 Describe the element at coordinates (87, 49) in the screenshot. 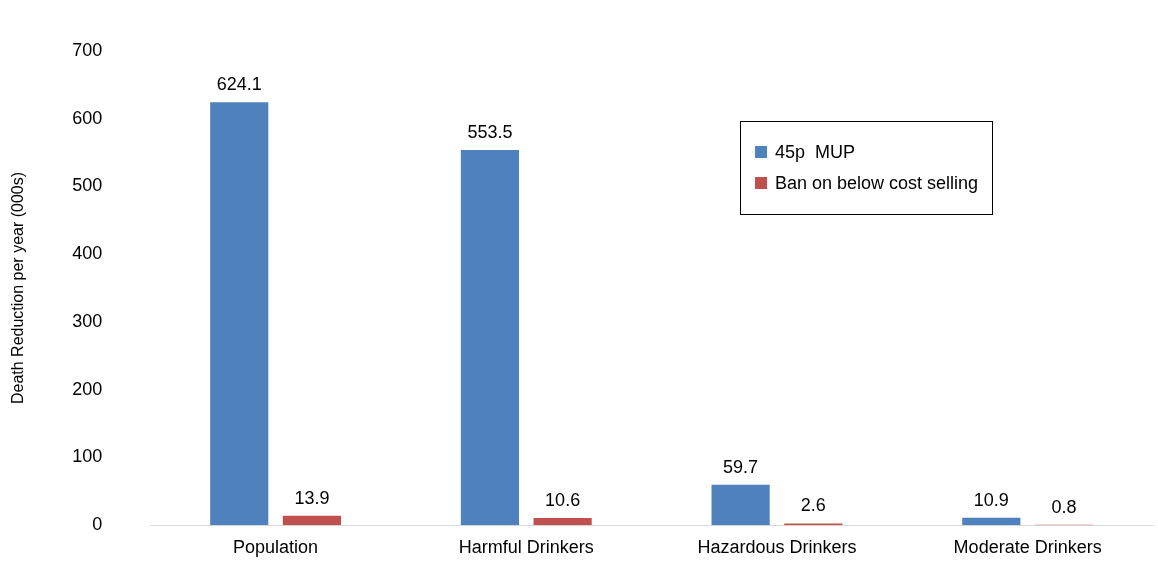

I see `y-tick-label: 700` at that location.